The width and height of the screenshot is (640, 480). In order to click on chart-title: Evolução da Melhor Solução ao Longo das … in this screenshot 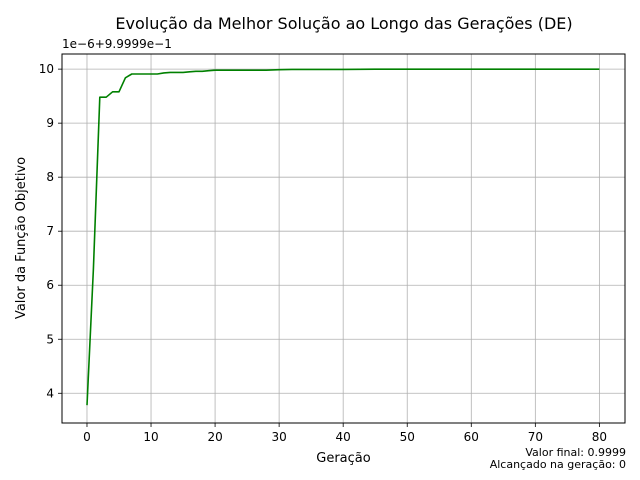, I will do `click(343, 23)`.